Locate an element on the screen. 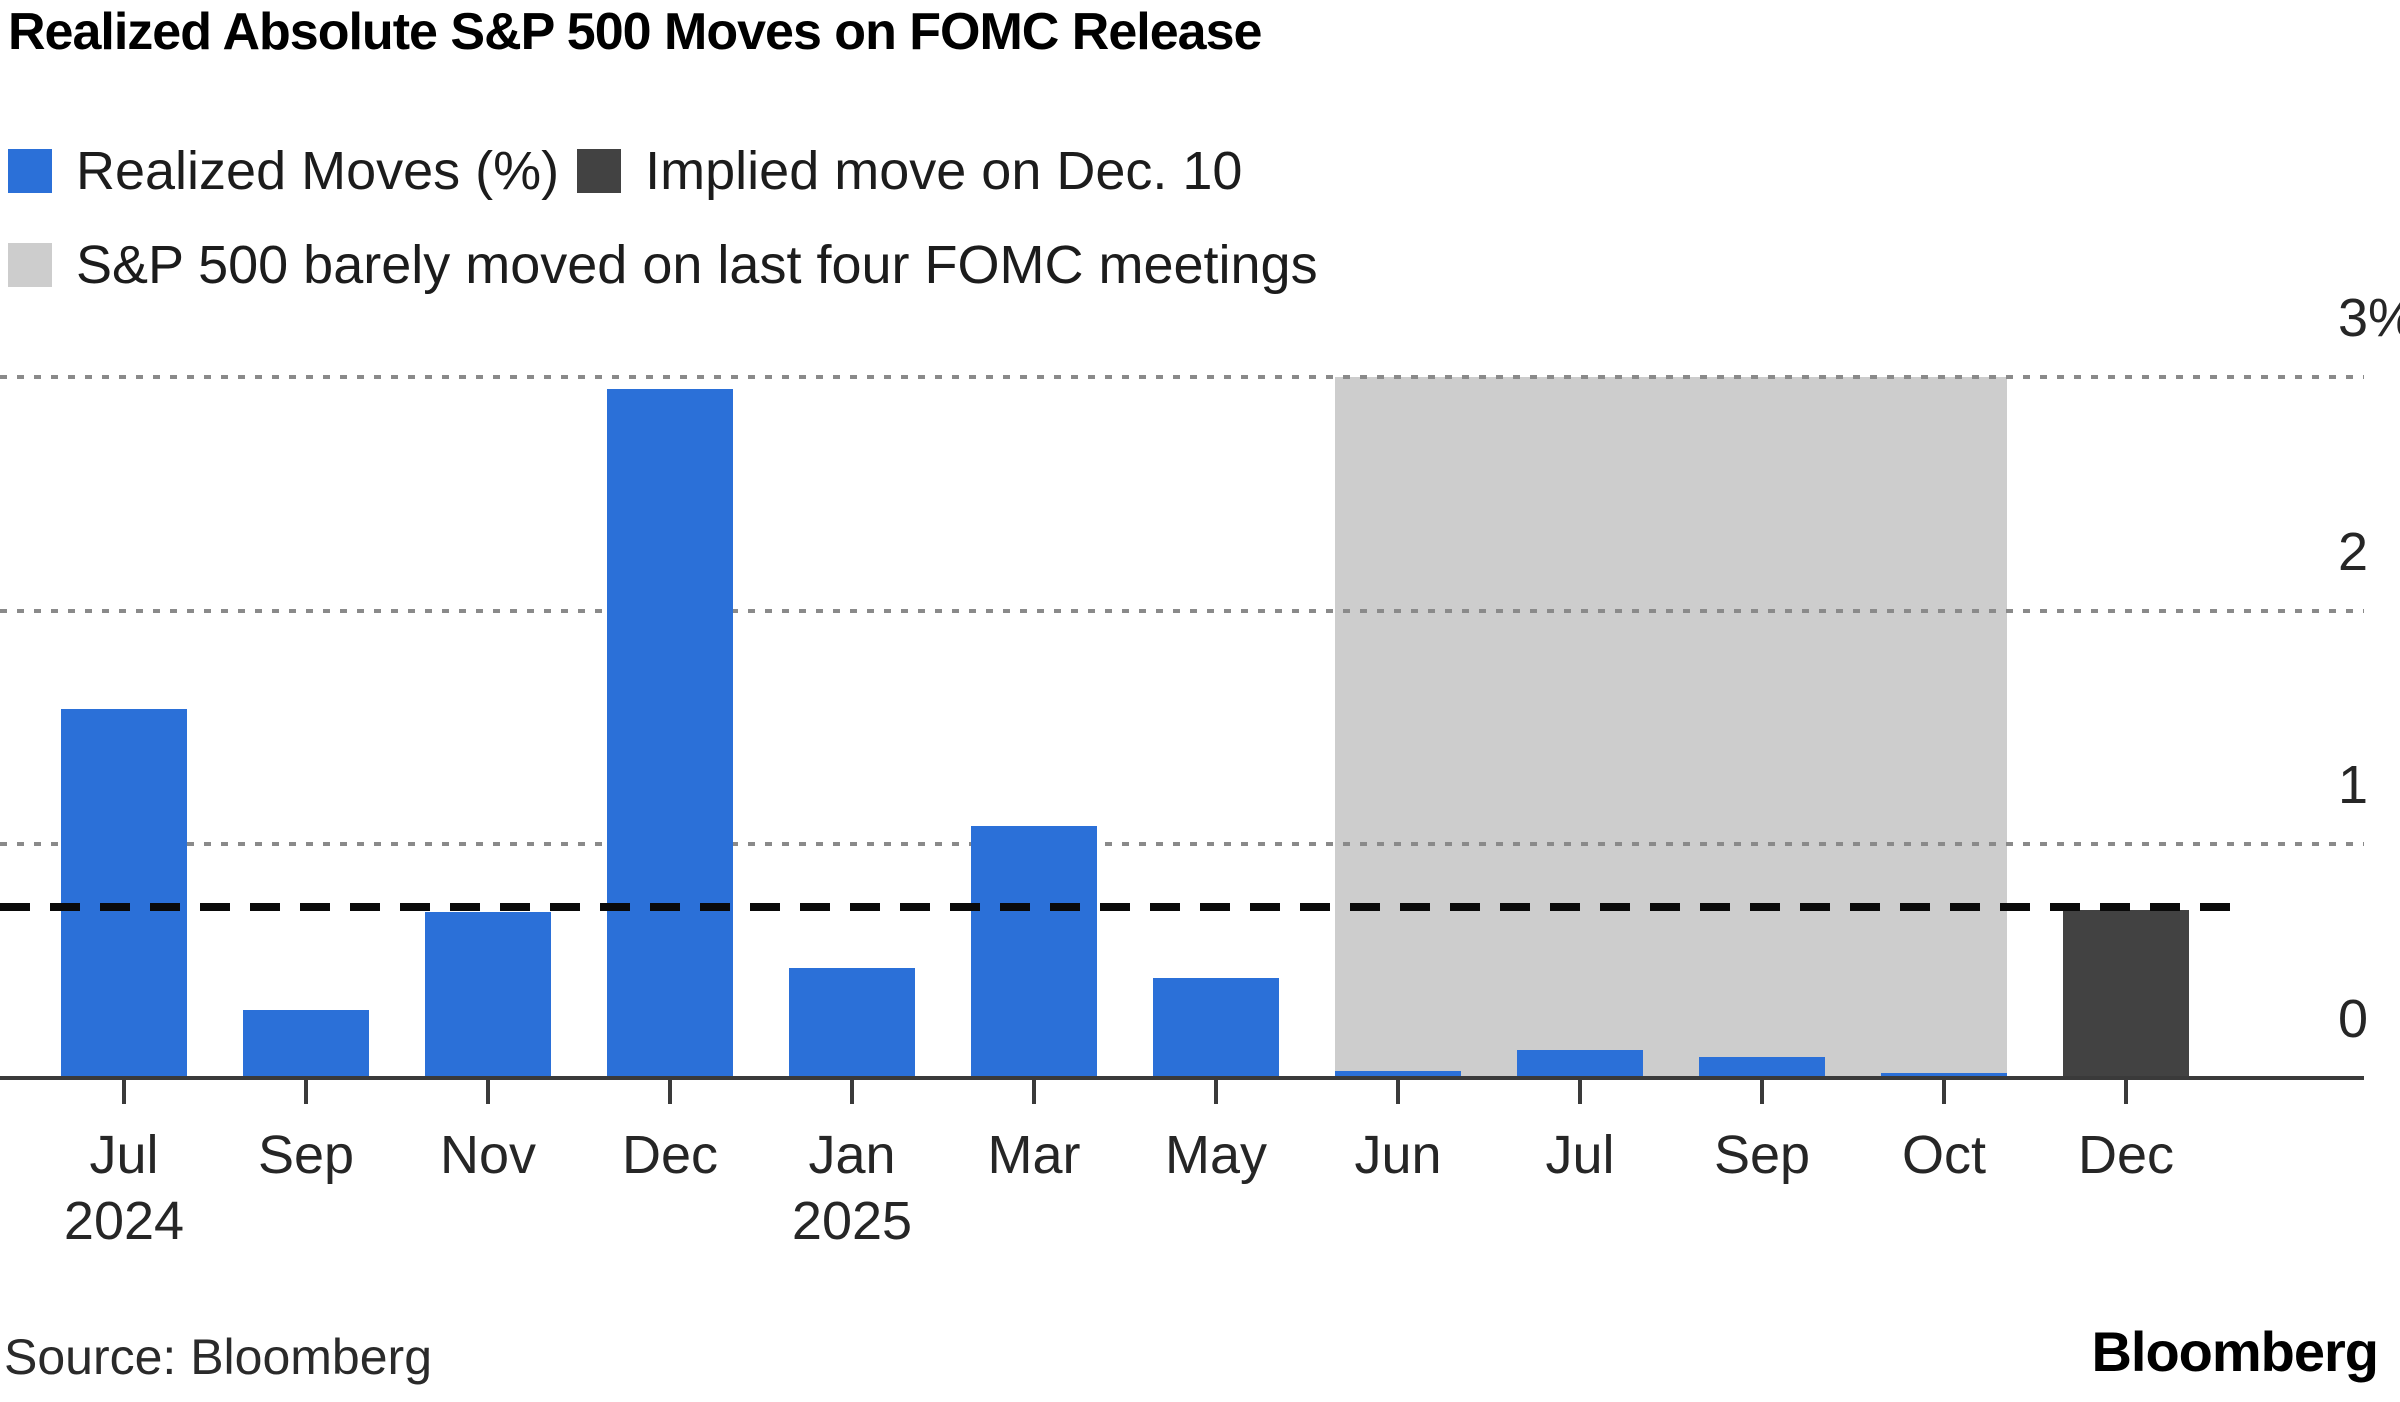 The width and height of the screenshot is (2400, 1402). implied-move-dashed-line is located at coordinates (1123, 907).